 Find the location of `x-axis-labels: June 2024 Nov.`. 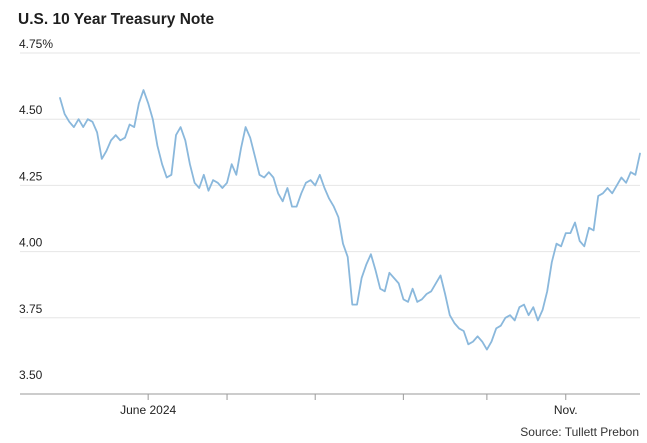

x-axis-labels: June 2024 Nov. is located at coordinates (349, 410).